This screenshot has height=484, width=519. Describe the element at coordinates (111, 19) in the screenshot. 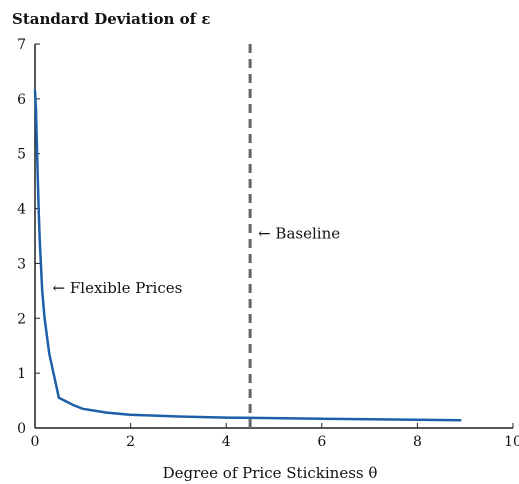

I see `chart-title: Standard Deviation of ε` at that location.